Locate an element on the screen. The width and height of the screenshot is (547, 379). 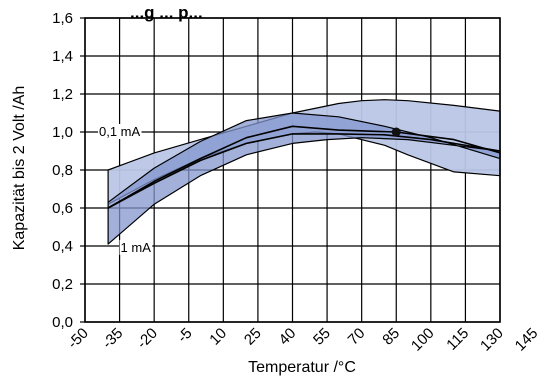
x-tick-label: 25 is located at coordinates (253, 337).